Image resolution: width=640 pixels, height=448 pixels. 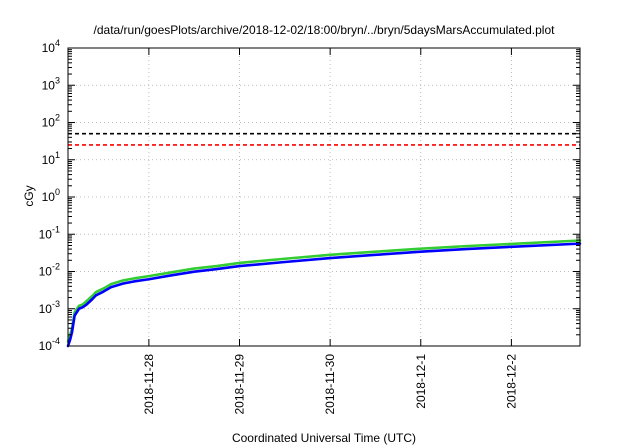 What do you see at coordinates (57, 155) in the screenshot?
I see `y-tick-exponent: 1` at bounding box center [57, 155].